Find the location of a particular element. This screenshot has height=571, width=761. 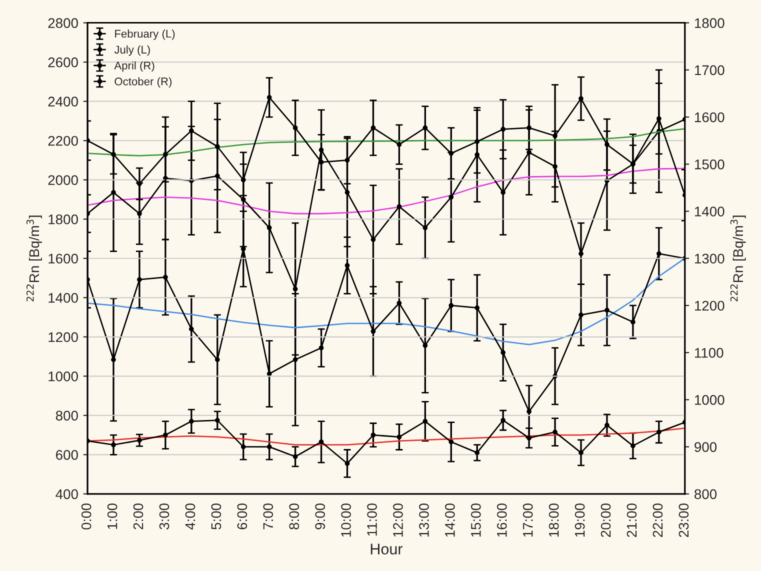

y-tick-label: 400 is located at coordinates (67, 494).